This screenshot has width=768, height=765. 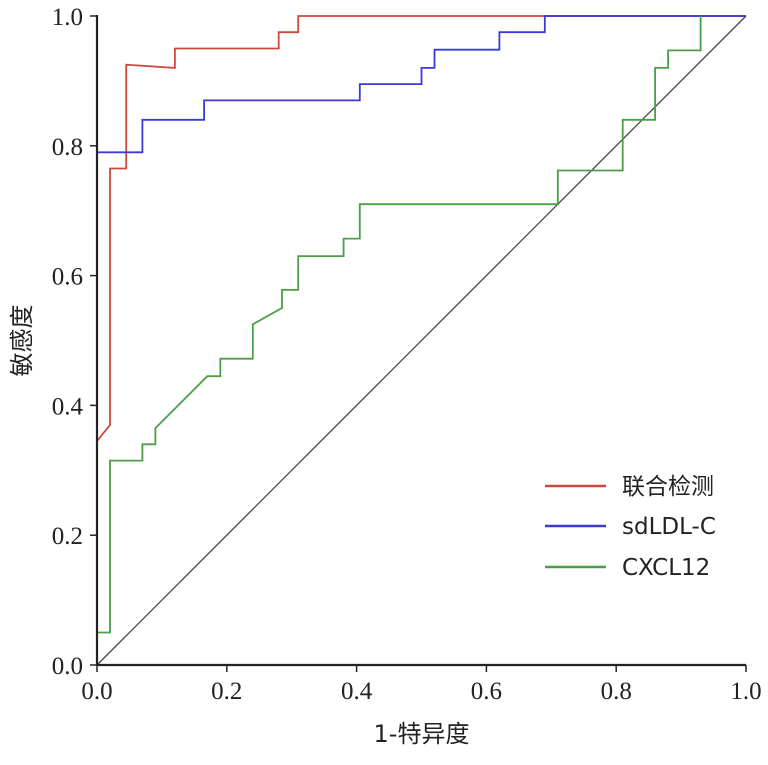 What do you see at coordinates (22, 341) in the screenshot?
I see `y-axis-title: 敏感度` at bounding box center [22, 341].